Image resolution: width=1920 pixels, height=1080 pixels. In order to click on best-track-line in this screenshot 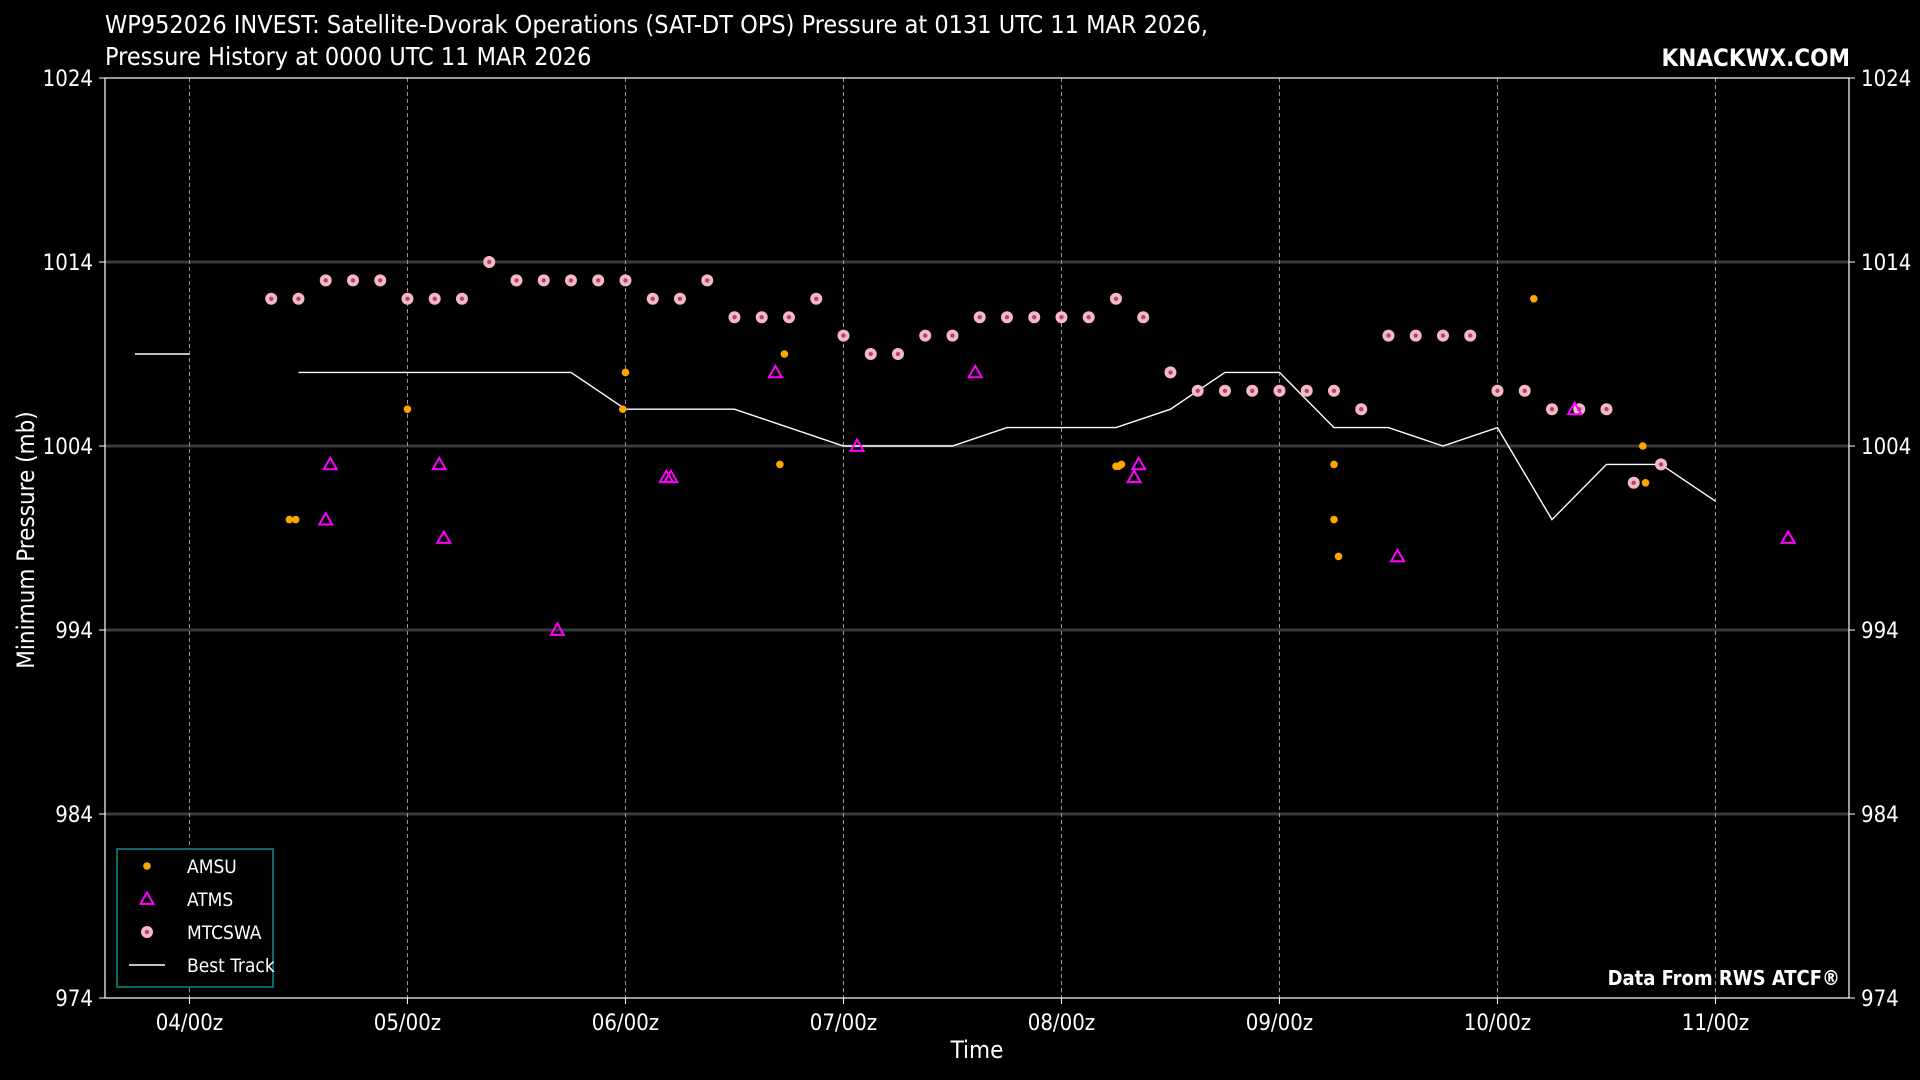, I will do `click(1007, 446)`.